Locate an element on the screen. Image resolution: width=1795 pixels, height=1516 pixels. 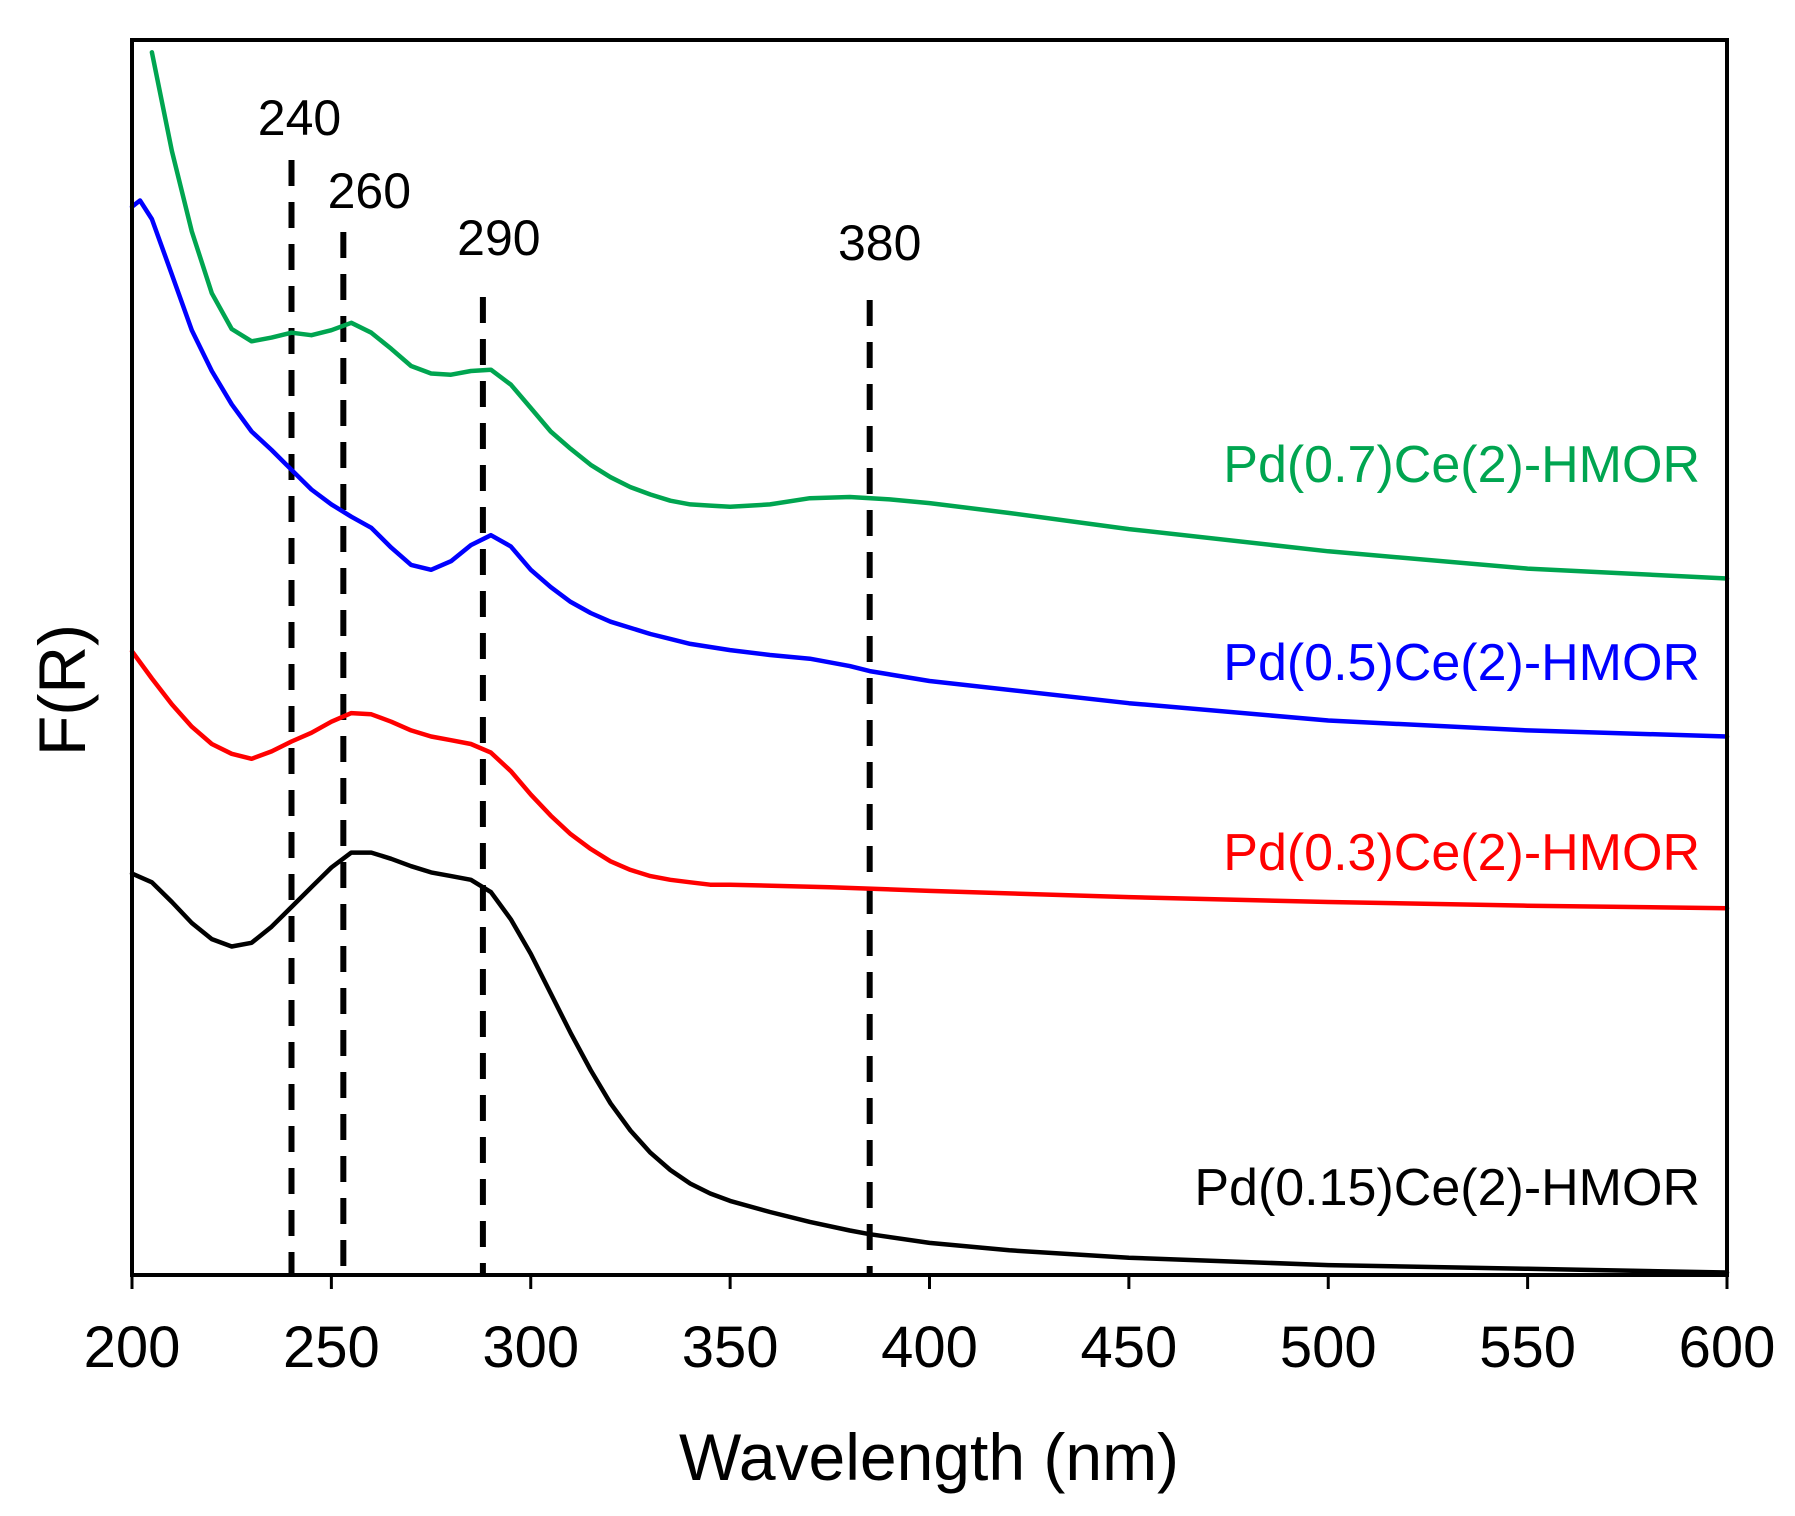
series-label: Pd(0.3)Ce(2)-HMOR is located at coordinates (1461, 853).